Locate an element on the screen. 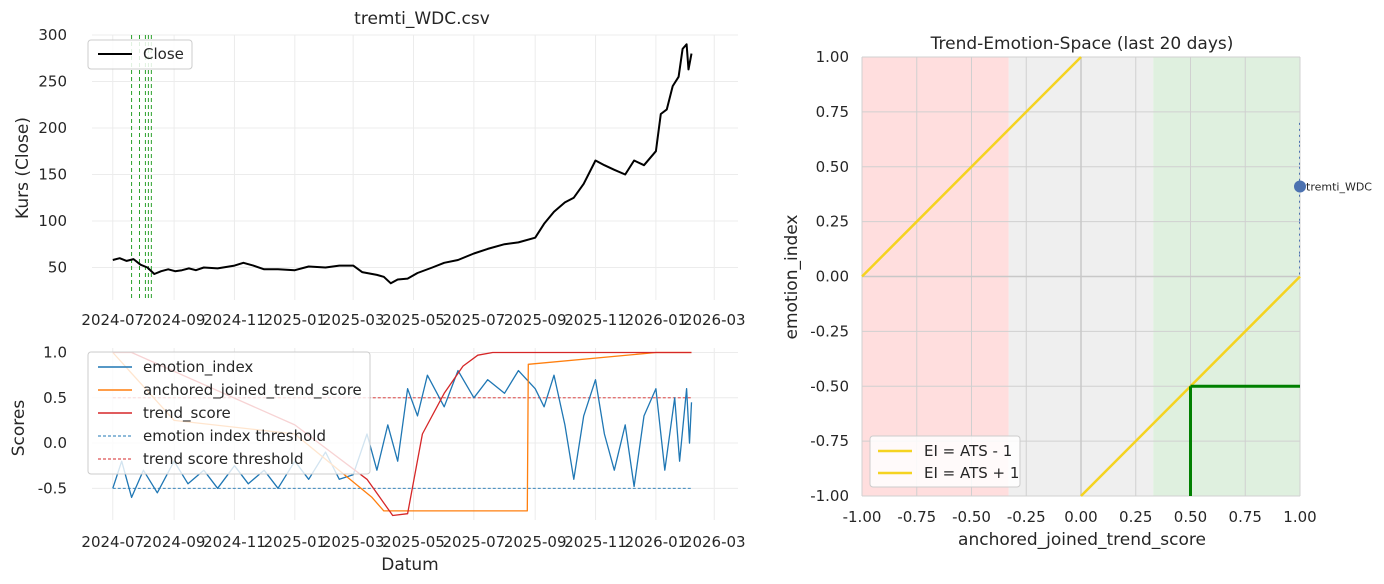 The image size is (1384, 584). series-emotion-index is located at coordinates (402, 434).